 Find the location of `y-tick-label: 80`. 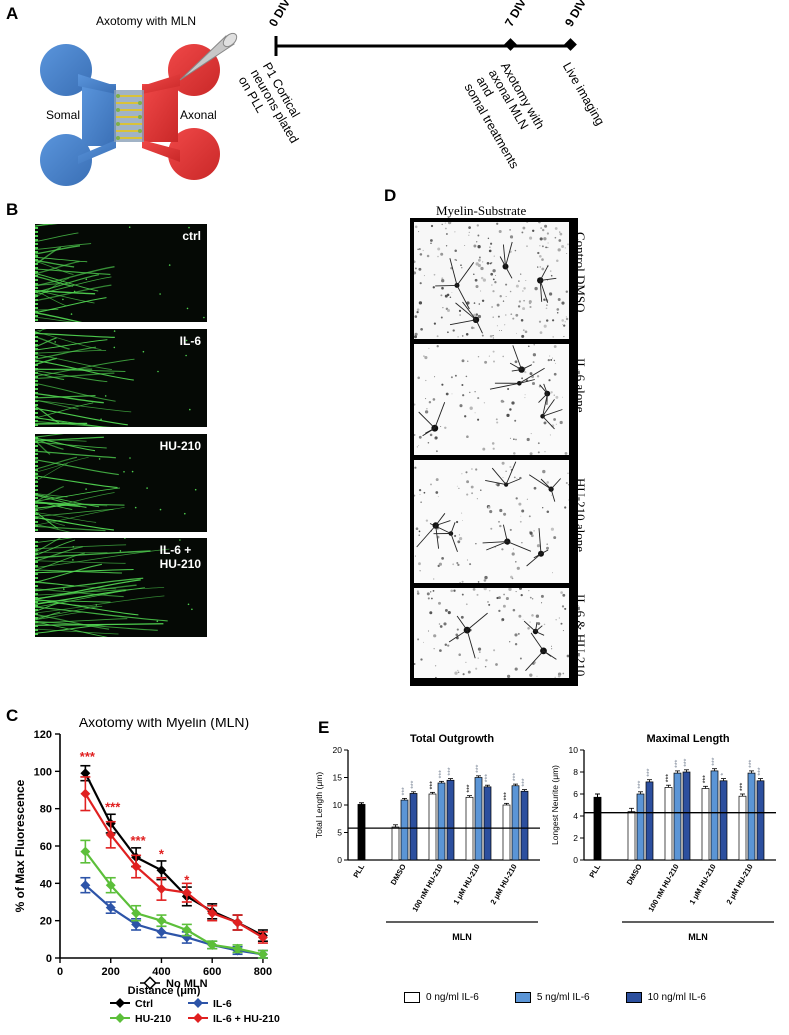

y-tick-label: 80 is located at coordinates (46, 810).